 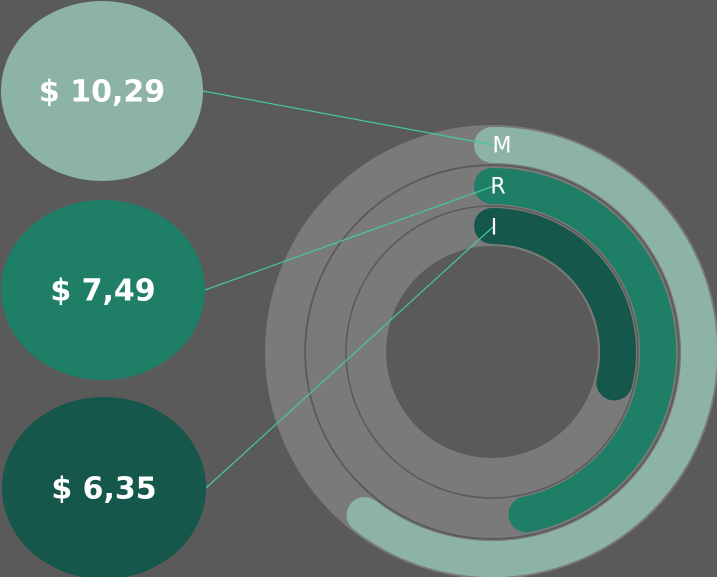 What do you see at coordinates (348, 118) in the screenshot?
I see `connector-line-m` at bounding box center [348, 118].